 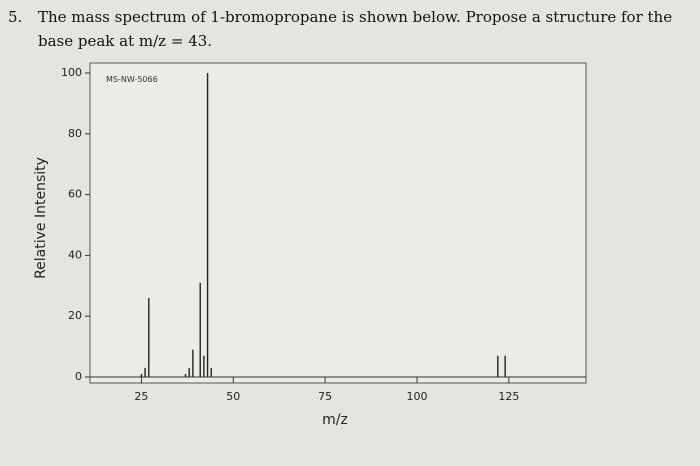 I want to click on x-tick-label: 50, so click(x=233, y=396).